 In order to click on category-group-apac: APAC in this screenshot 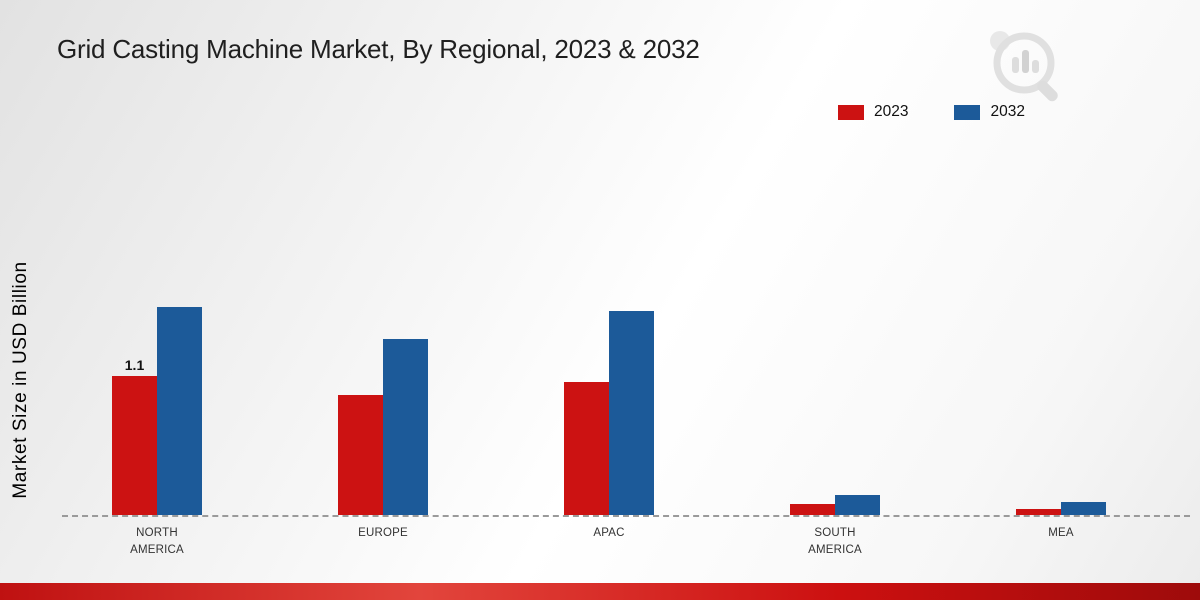, I will do `click(609, 384)`.